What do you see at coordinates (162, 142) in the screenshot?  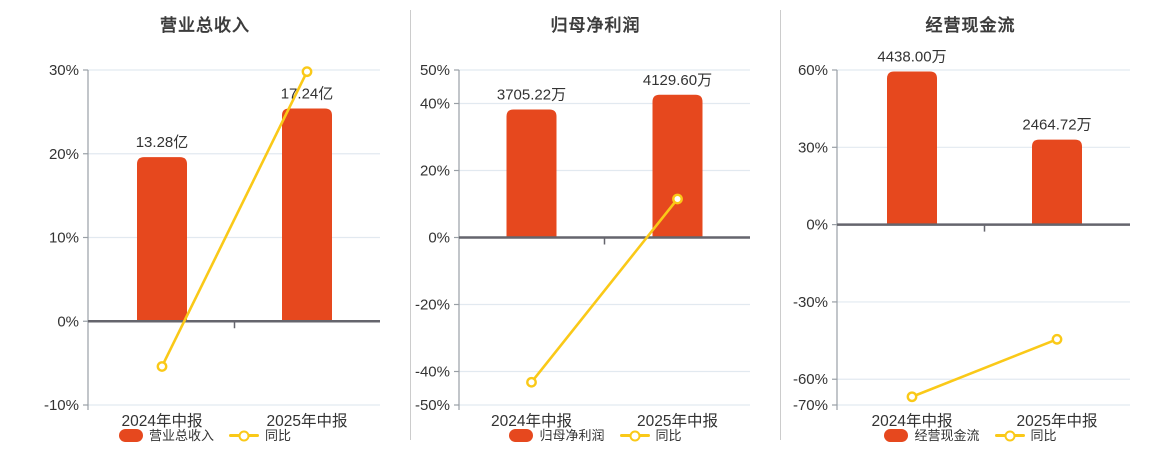 I see `bar-value-label: 13.28亿` at bounding box center [162, 142].